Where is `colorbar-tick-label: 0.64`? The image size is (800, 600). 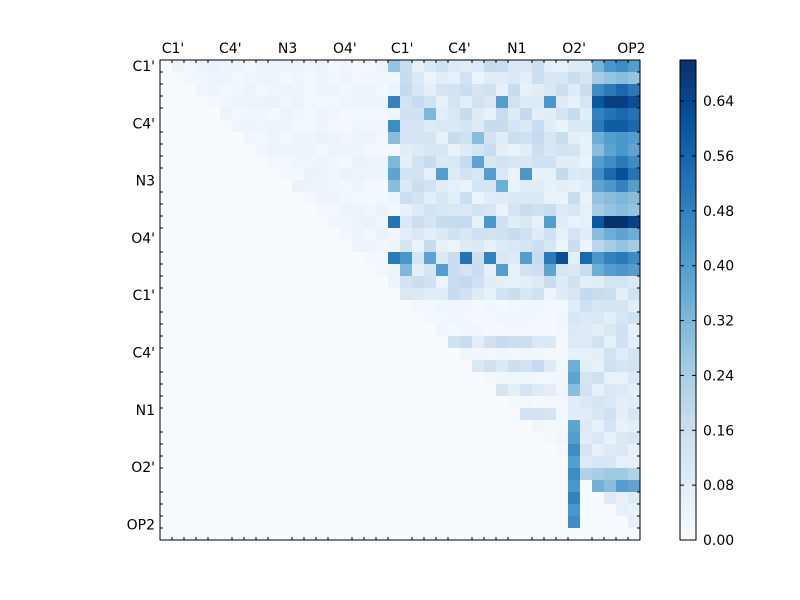 colorbar-tick-label: 0.64 is located at coordinates (718, 102).